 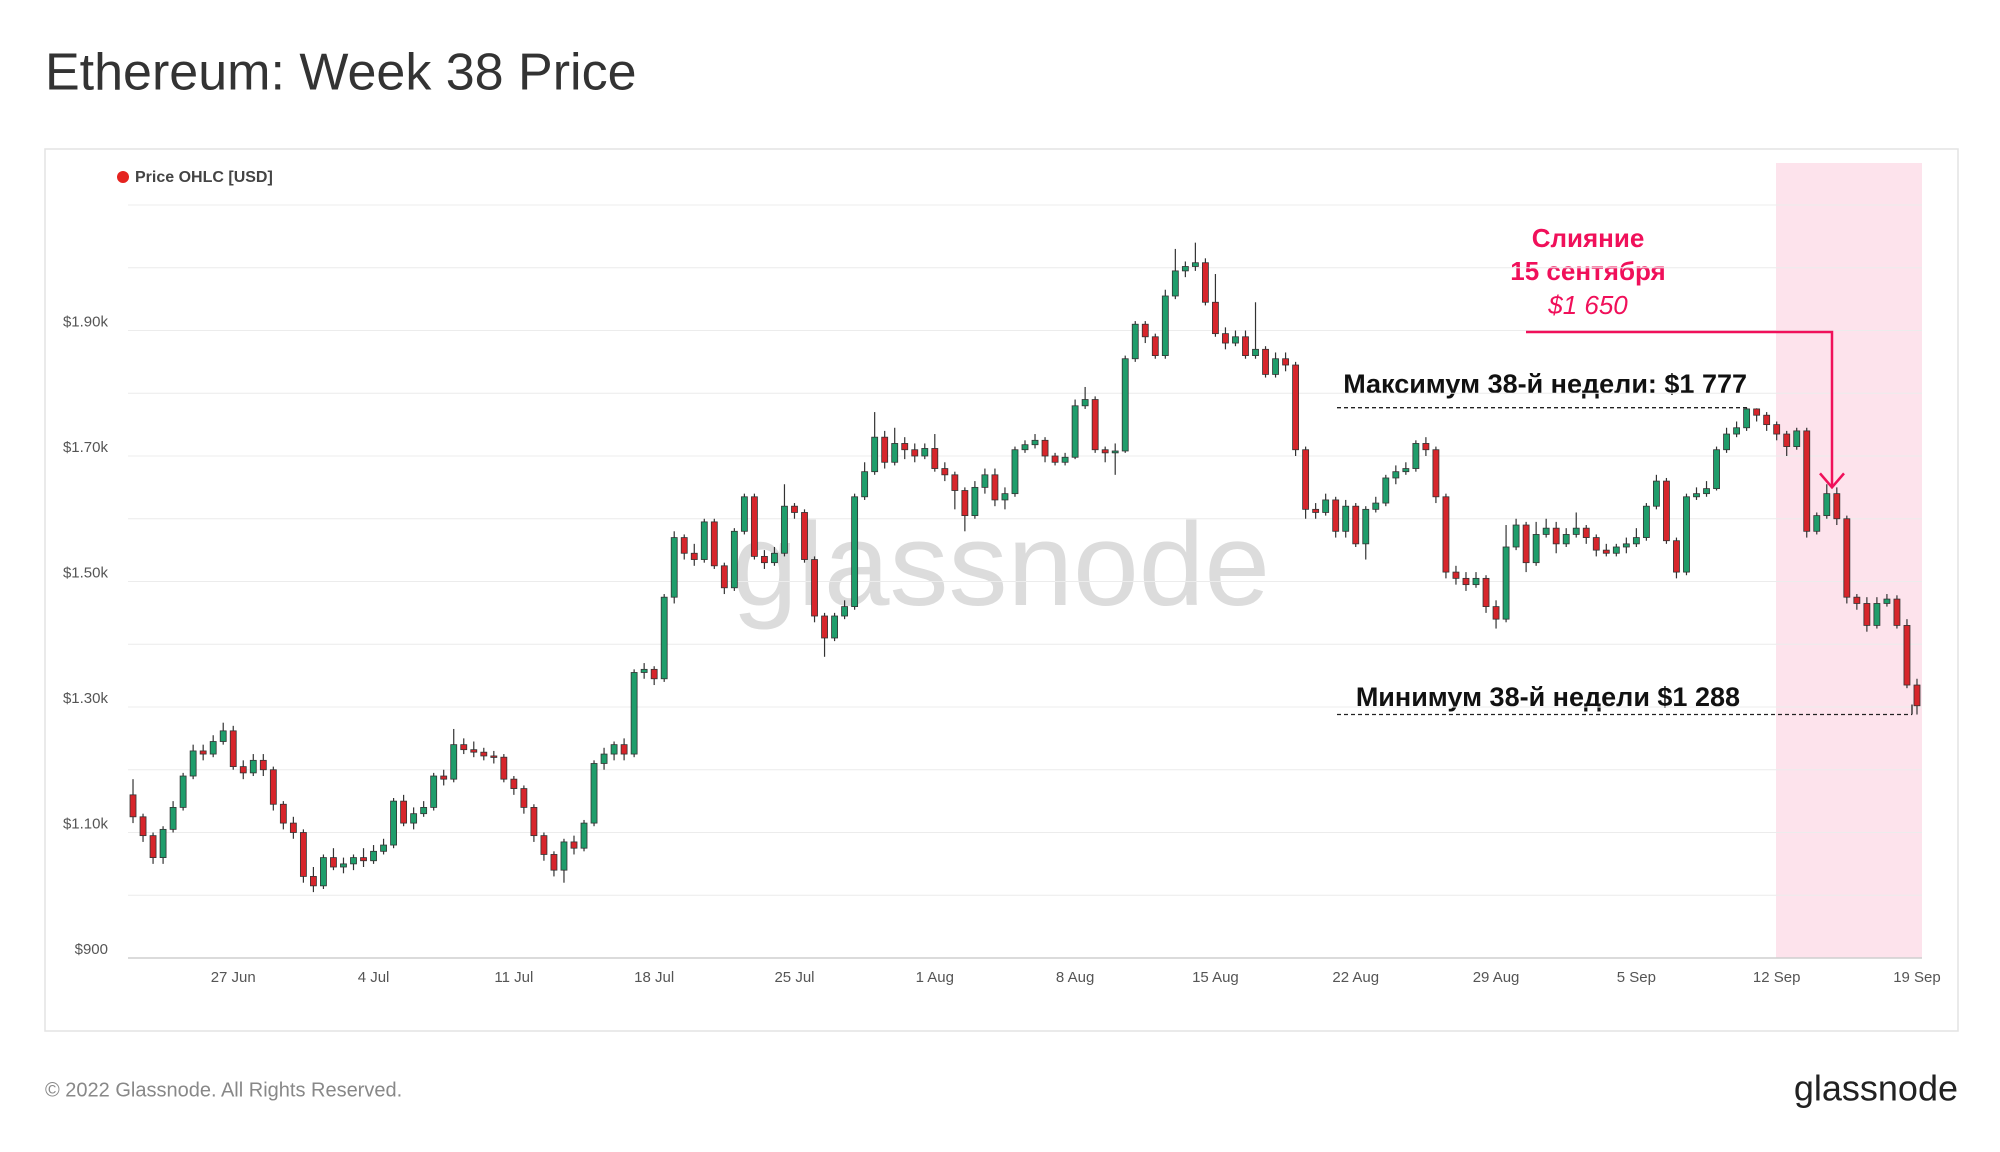 I want to click on x-tick-label: 18 Jul, so click(x=654, y=977).